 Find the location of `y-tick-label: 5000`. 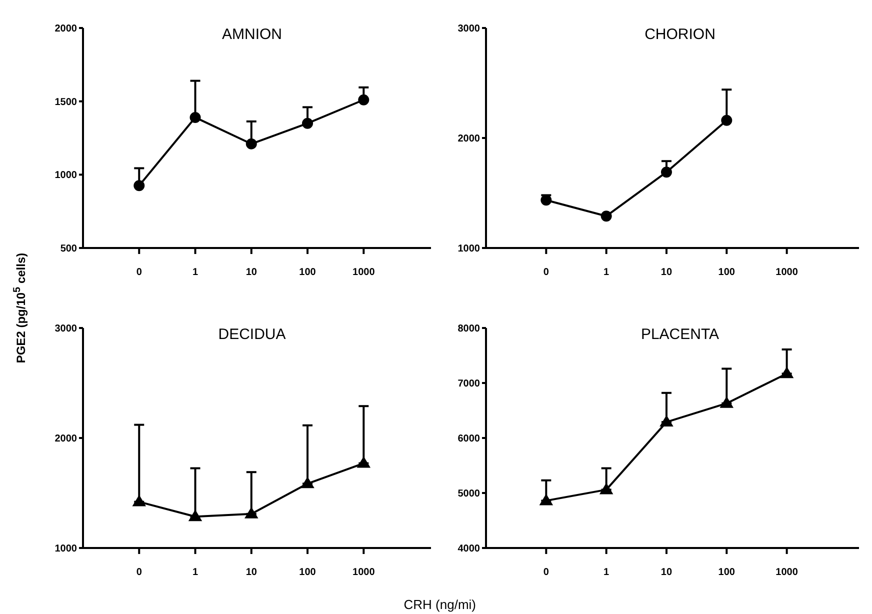

y-tick-label: 5000 is located at coordinates (469, 494).